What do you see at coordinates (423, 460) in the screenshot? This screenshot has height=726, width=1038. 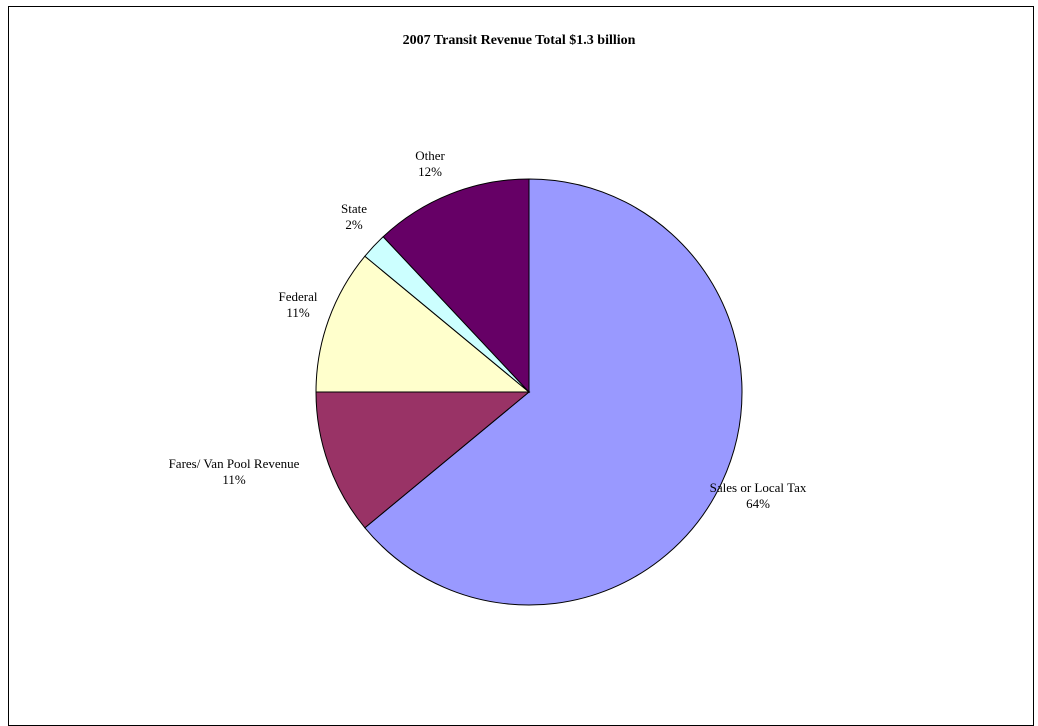 I see `pie-slice-fares-van-pool-revenue` at bounding box center [423, 460].